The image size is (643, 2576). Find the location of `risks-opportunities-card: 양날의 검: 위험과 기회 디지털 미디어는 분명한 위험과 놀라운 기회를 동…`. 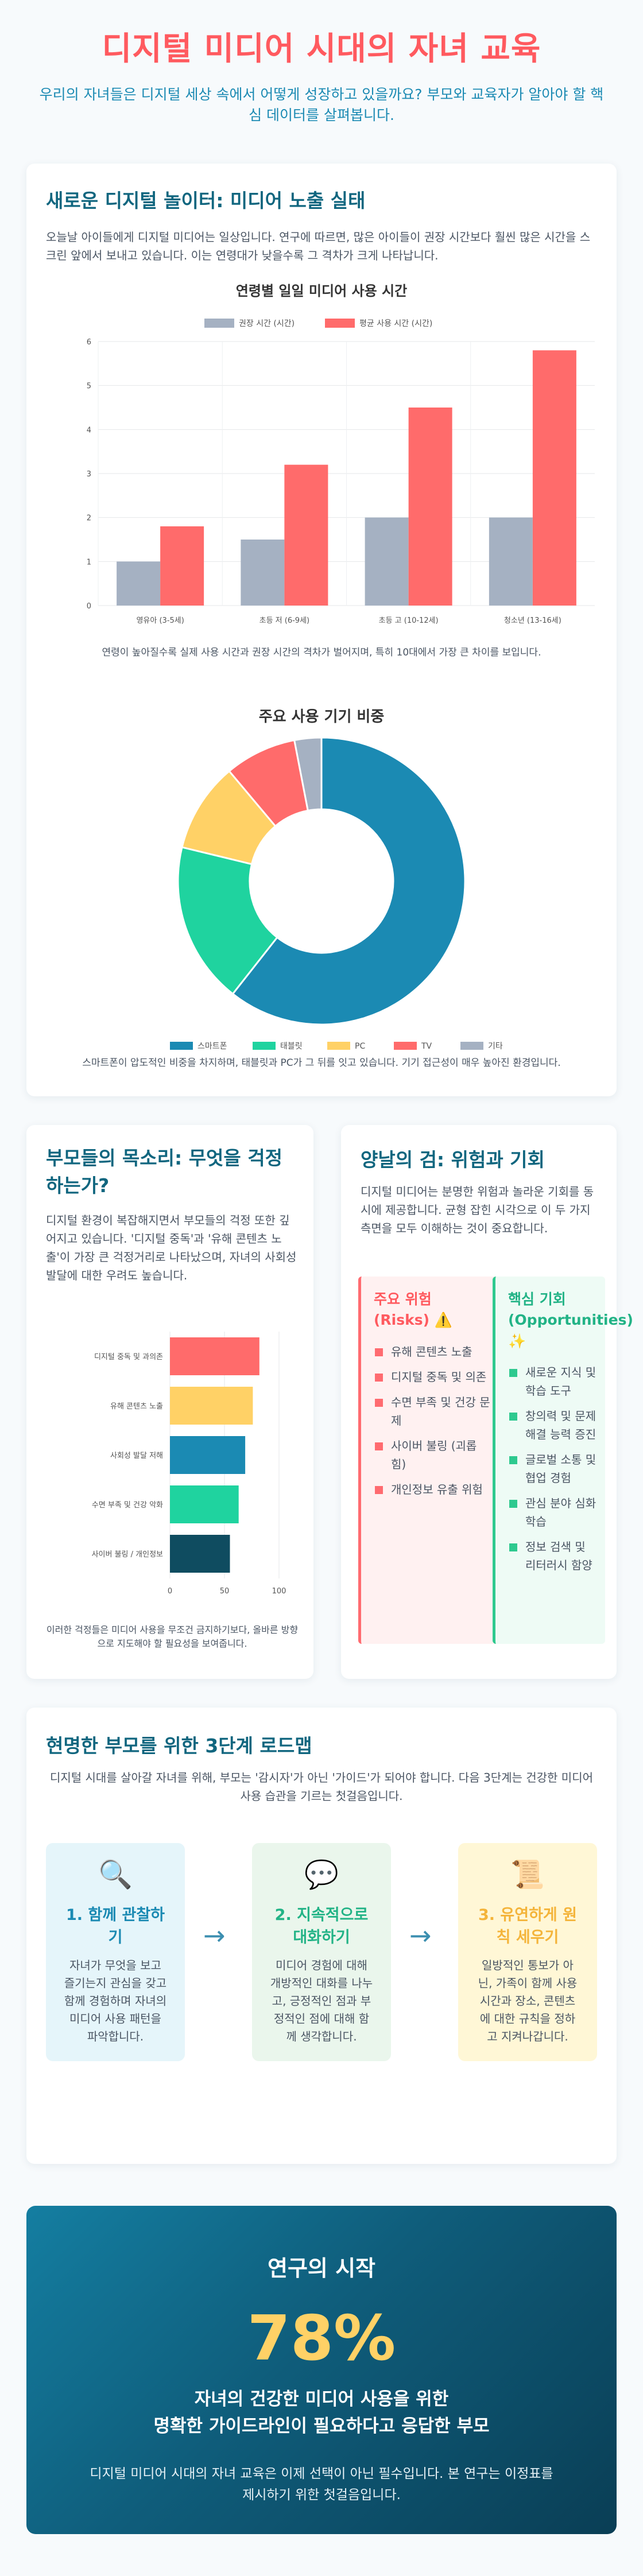

risks-opportunities-card: 양날의 검: 위험과 기회 디지털 미디어는 분명한 위험과 놀라운 기회를 동… is located at coordinates (487, 1402).